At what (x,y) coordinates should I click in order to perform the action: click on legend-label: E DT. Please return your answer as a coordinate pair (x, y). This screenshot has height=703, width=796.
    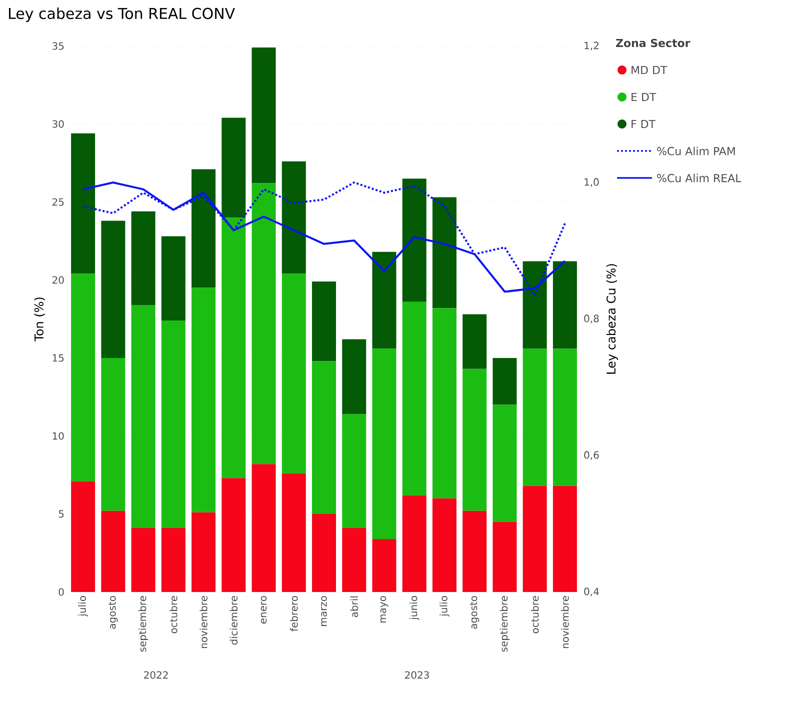
    Looking at the image, I should click on (644, 96).